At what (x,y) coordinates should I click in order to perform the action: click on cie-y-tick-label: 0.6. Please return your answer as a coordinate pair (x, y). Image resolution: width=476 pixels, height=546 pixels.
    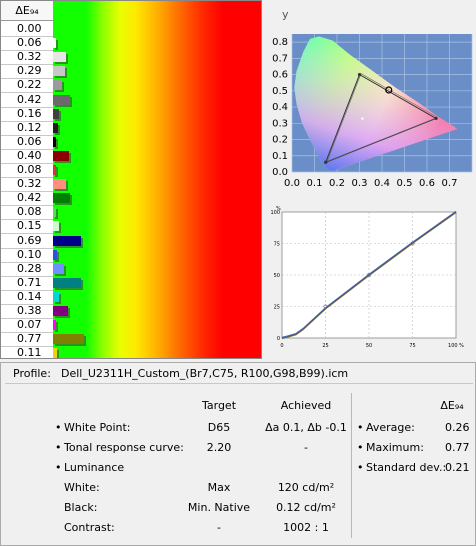
    Looking at the image, I should click on (280, 75).